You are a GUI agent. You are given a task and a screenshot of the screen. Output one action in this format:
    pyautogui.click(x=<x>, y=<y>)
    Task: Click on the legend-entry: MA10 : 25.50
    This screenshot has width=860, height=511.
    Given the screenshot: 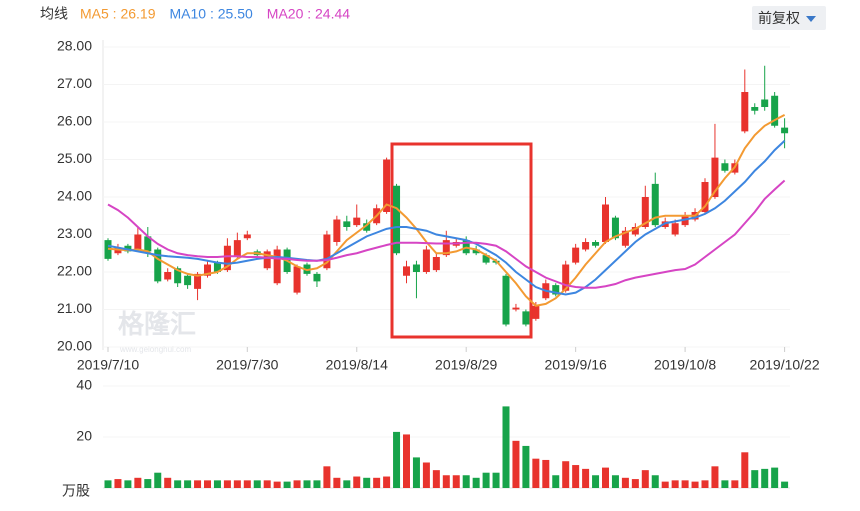 What is the action you would take?
    pyautogui.click(x=211, y=14)
    